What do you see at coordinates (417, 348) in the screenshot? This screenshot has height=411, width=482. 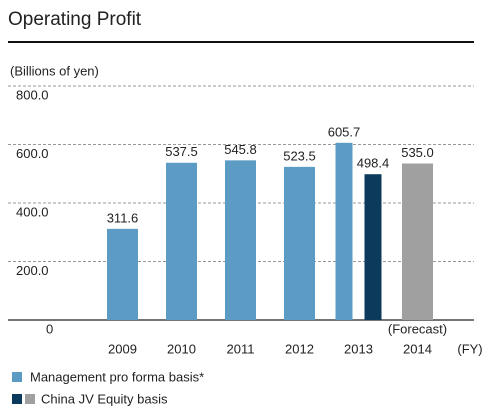 I see `x-tick-label: 2014` at bounding box center [417, 348].